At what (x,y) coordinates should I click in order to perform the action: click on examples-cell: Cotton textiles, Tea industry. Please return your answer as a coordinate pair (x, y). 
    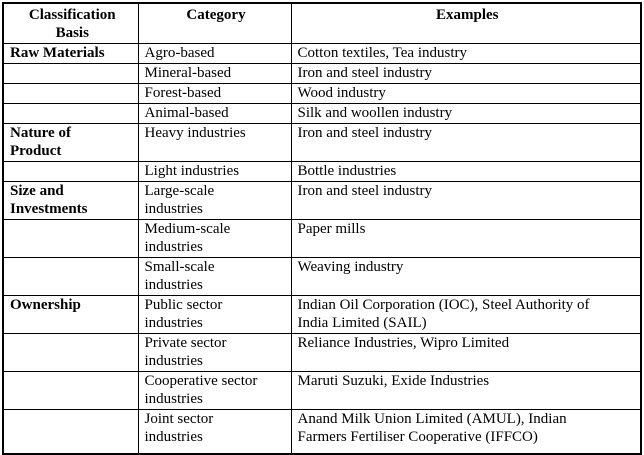
    Looking at the image, I should click on (466, 53).